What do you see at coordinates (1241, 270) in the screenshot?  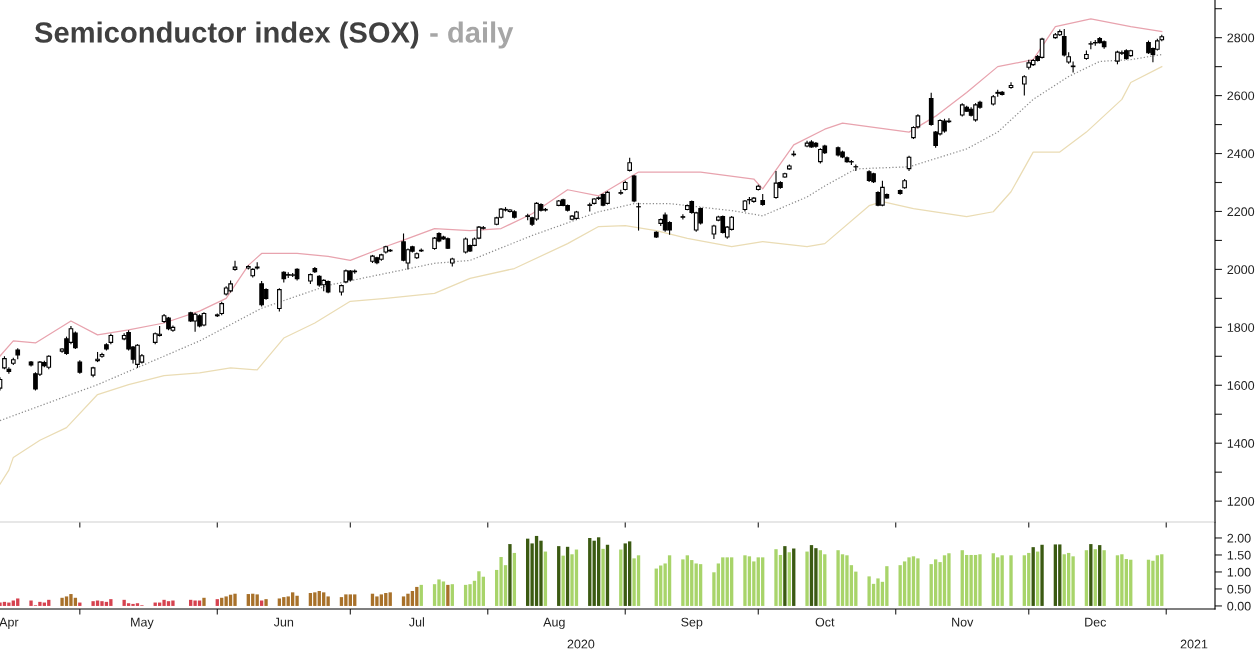 I see `y-tick-label: 2000` at bounding box center [1241, 270].